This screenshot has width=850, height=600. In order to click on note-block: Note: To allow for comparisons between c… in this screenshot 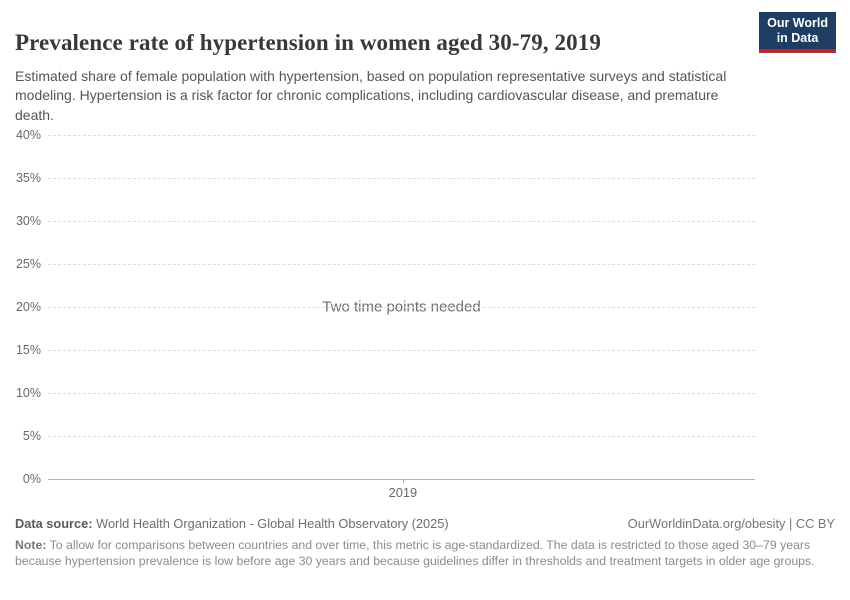, I will do `click(425, 554)`.